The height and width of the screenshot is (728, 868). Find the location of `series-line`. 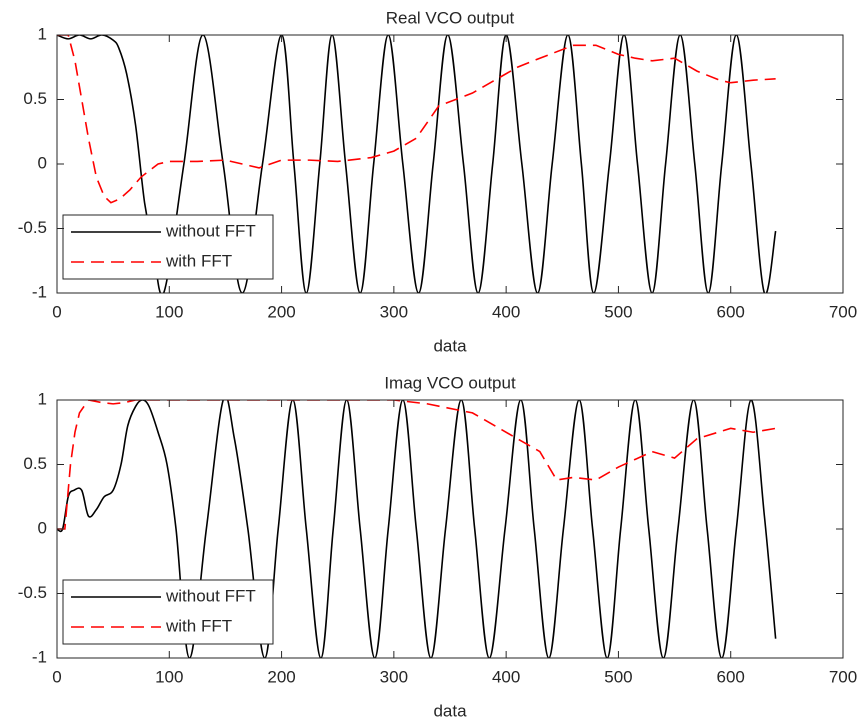

series-line is located at coordinates (416, 465).